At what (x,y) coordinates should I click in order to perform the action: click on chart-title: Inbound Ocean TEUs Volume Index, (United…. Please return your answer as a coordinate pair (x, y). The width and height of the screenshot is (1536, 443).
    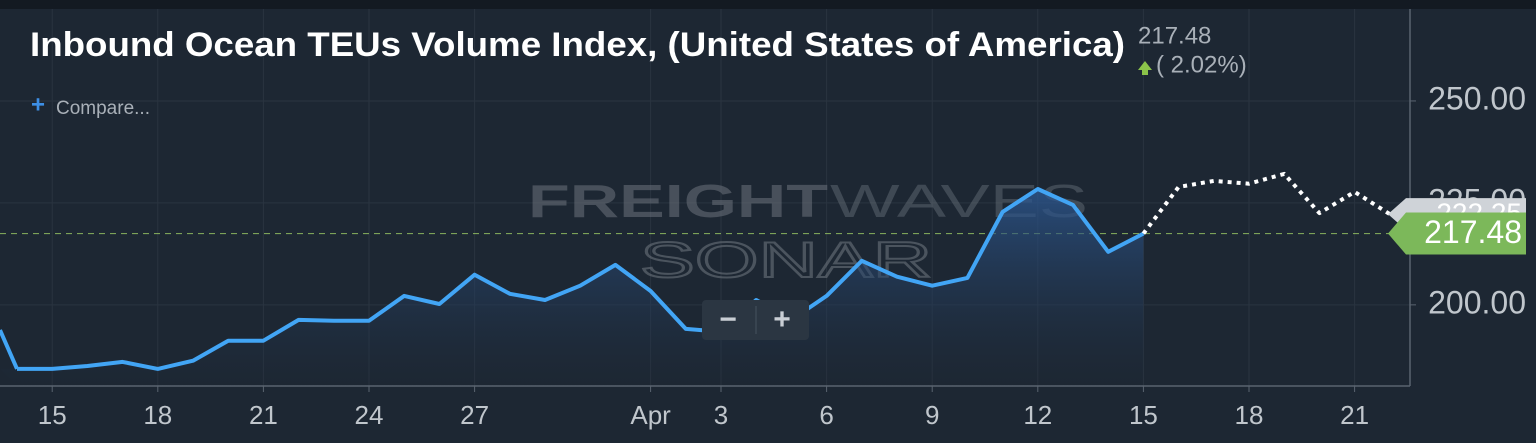
    Looking at the image, I should click on (577, 45).